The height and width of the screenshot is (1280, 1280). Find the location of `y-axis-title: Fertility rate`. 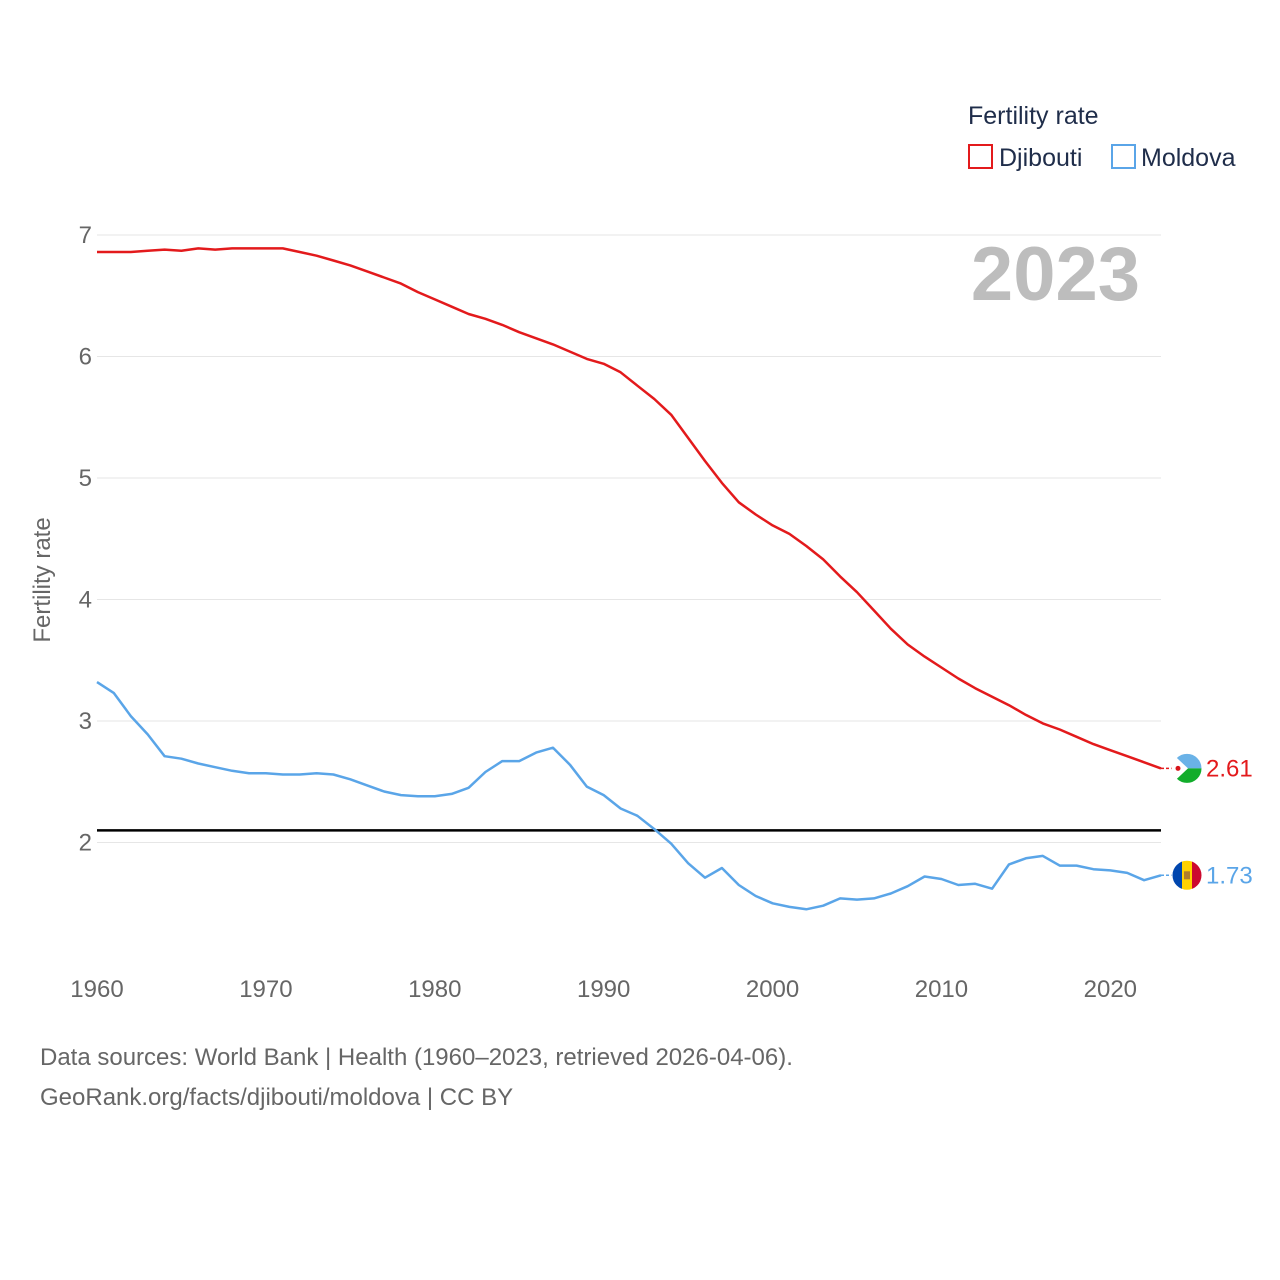

y-axis-title: Fertility rate is located at coordinates (42, 579).